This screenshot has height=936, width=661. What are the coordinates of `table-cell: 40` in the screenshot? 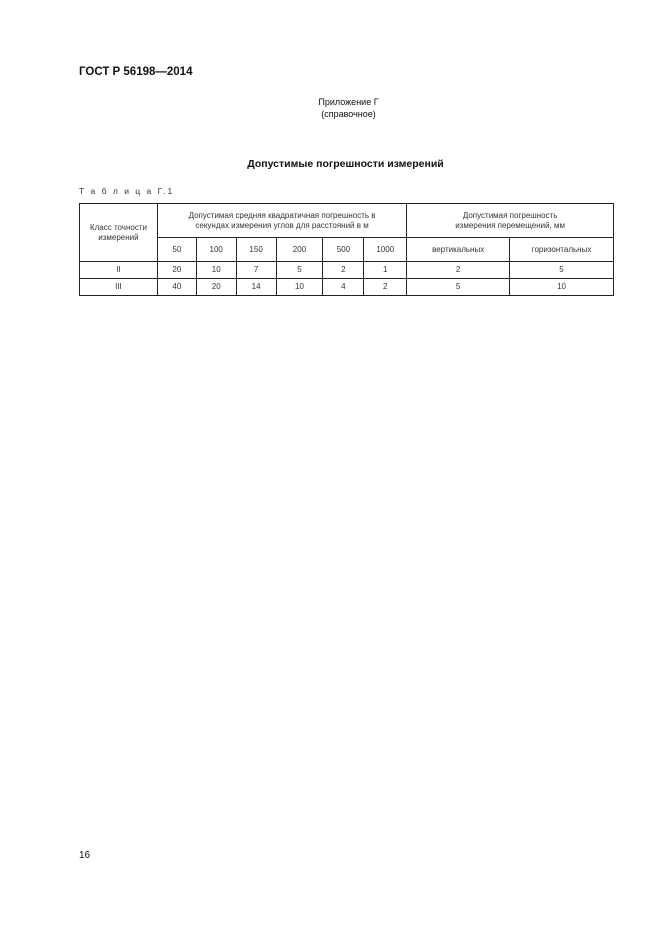 It's located at (176, 287).